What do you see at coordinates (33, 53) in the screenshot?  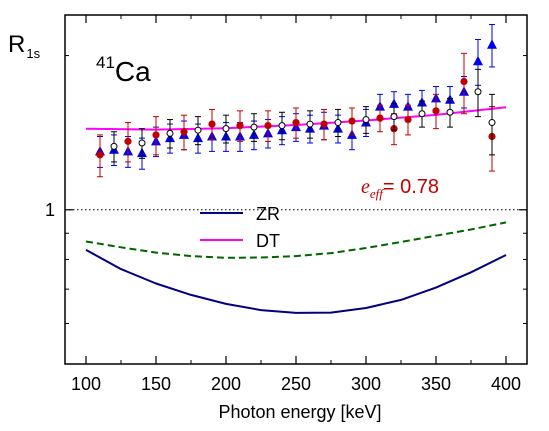 I see `y-axis-label-subscript: 1s` at bounding box center [33, 53].